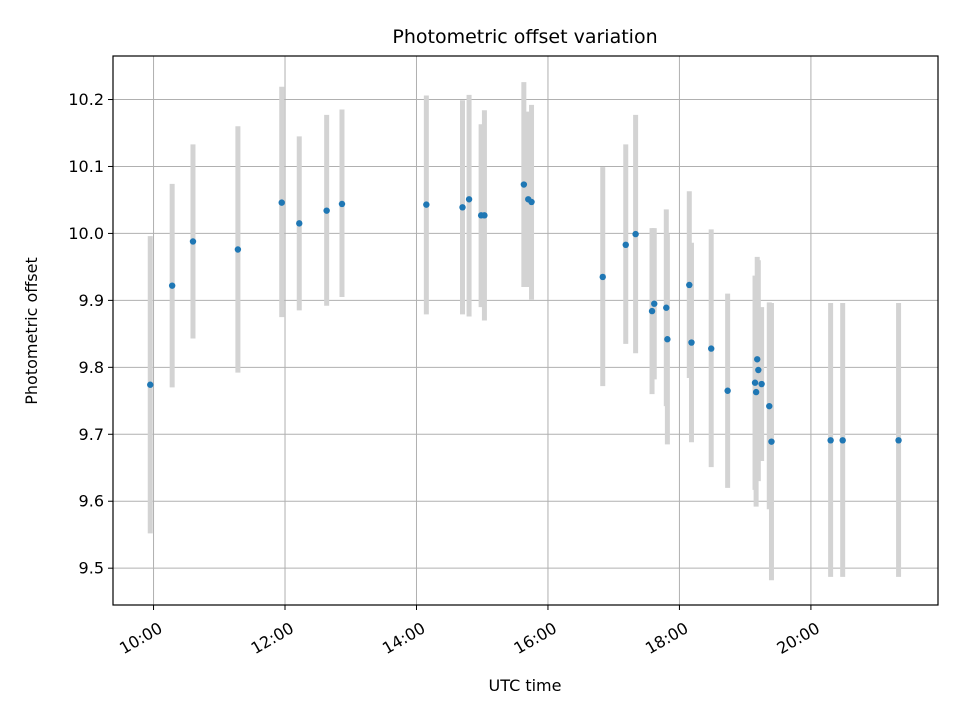  What do you see at coordinates (525, 685) in the screenshot?
I see `x-axis-title: UTC time` at bounding box center [525, 685].